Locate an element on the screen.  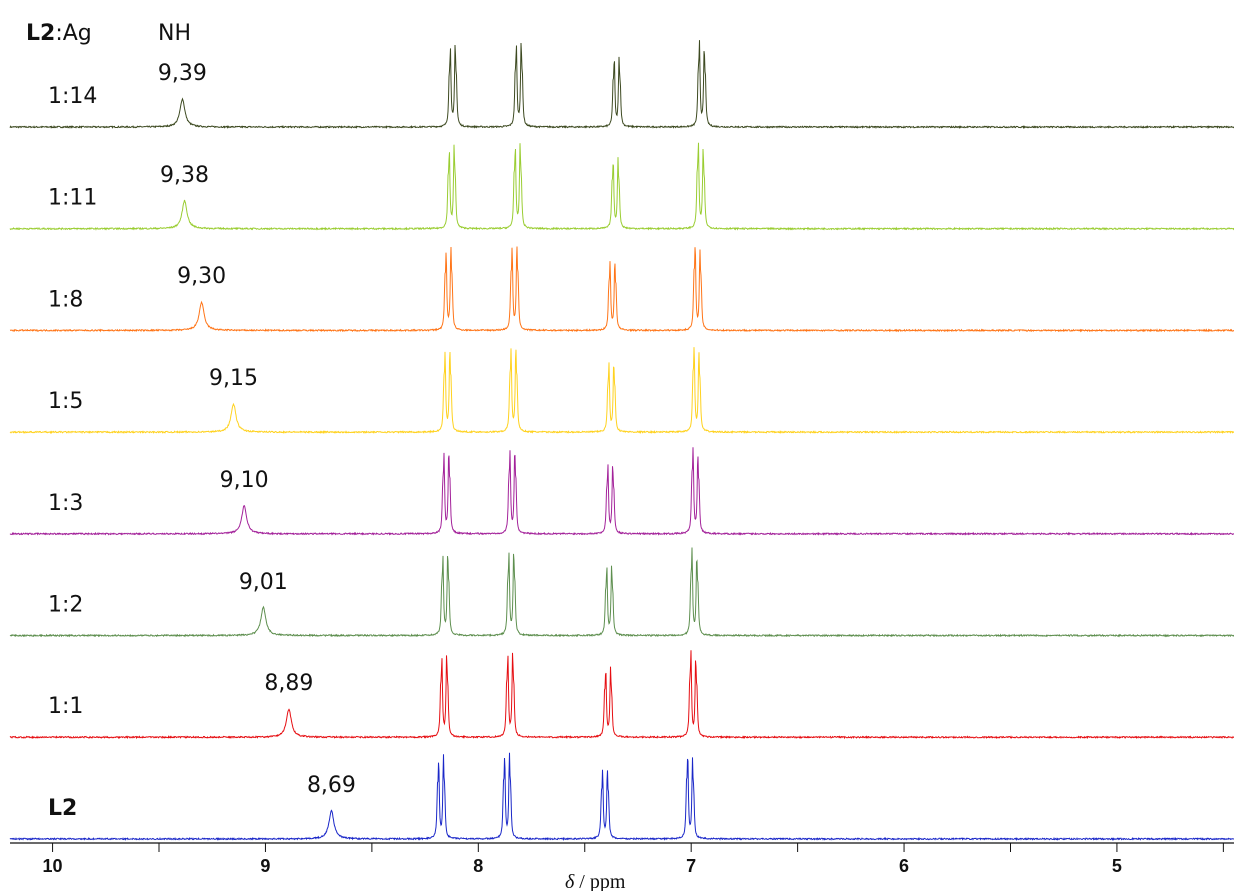
nh-shift-label: 8,89 is located at coordinates (288, 683).